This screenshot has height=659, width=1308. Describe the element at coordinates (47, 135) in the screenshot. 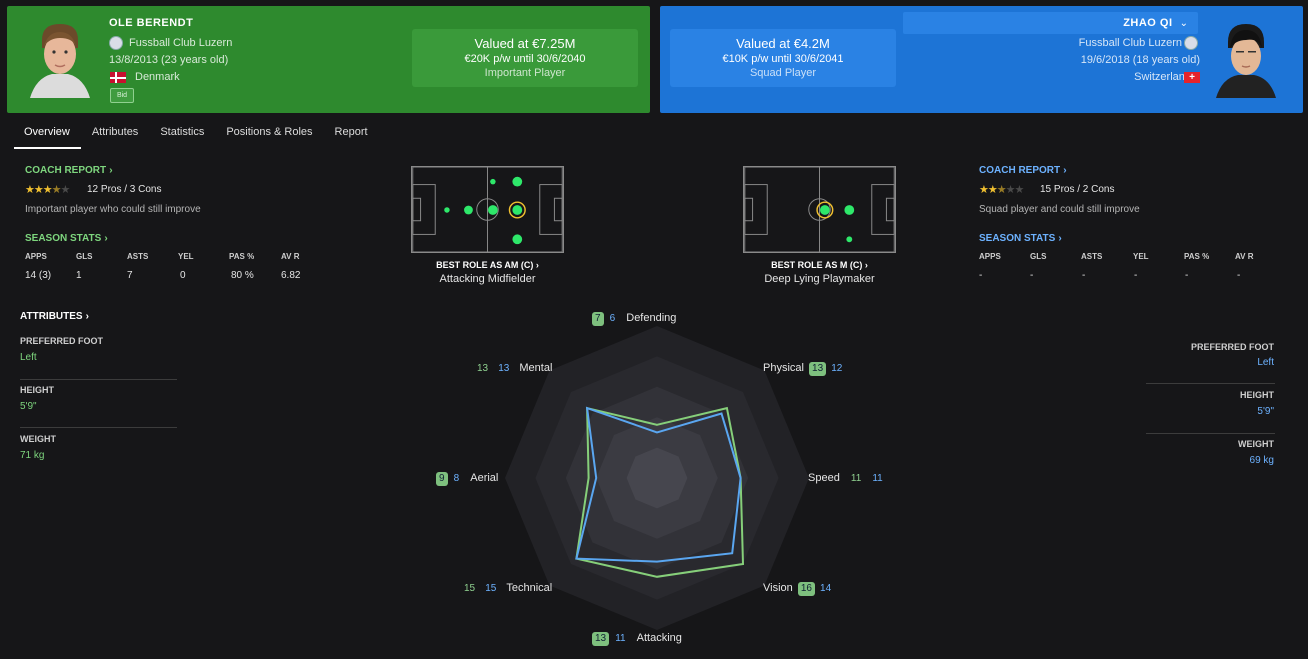

I see `tab-overview: Overview` at that location.